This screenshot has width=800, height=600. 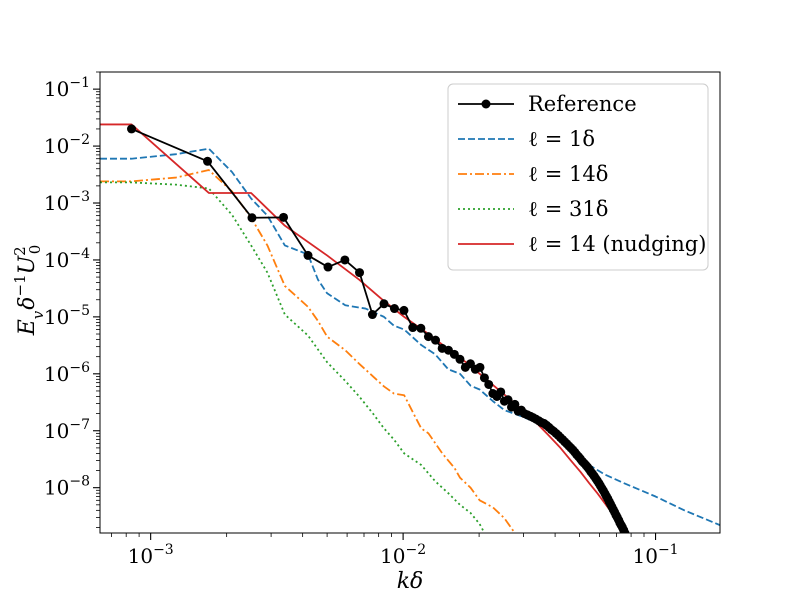 I want to click on y-tick-label: 10⁻², so click(x=67, y=145).